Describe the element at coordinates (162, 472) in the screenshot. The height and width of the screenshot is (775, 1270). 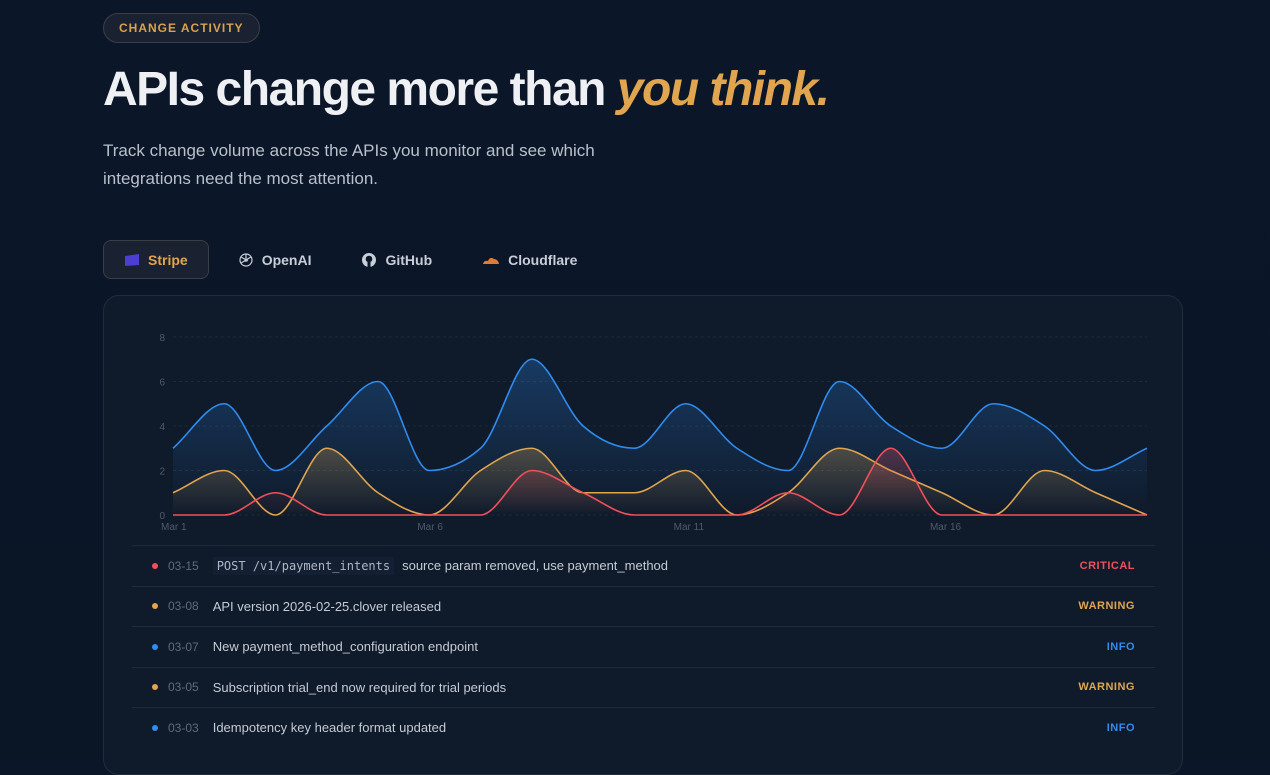
I see `y-tick-label: 2` at that location.